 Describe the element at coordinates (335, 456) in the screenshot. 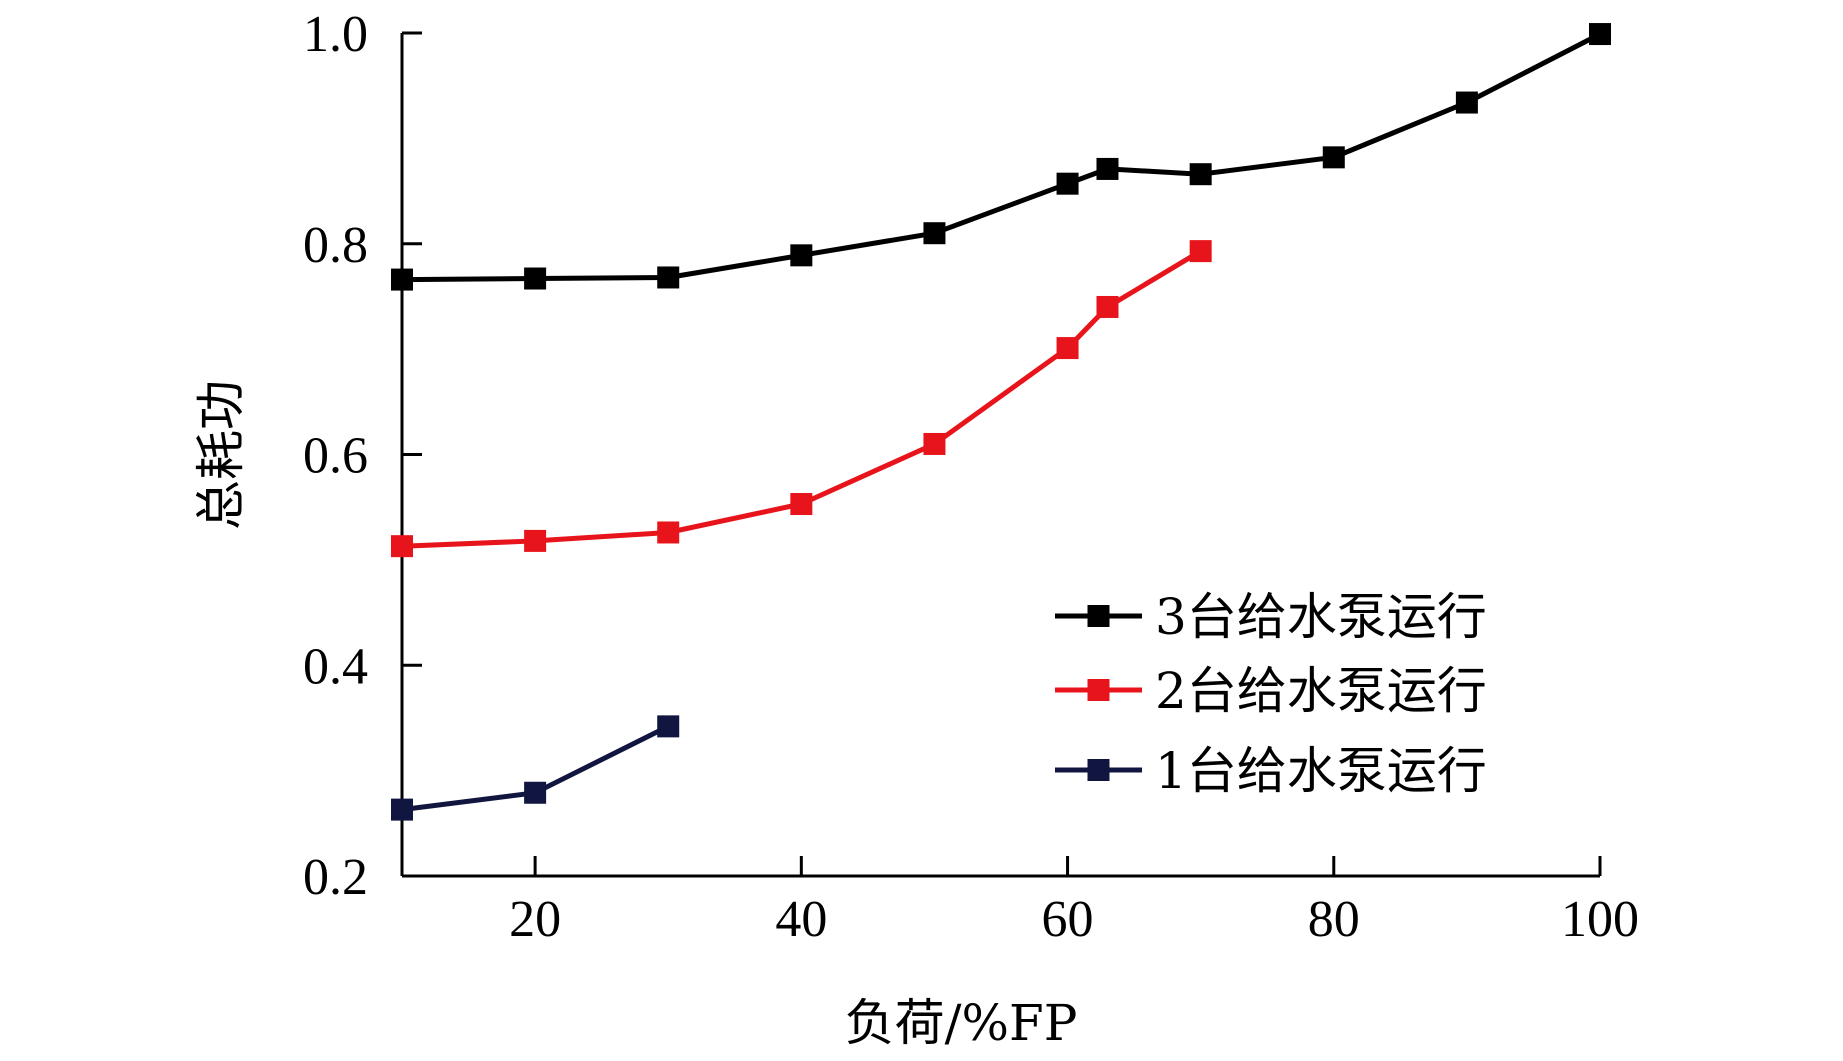

I see `y-tick-label: 0.6` at that location.